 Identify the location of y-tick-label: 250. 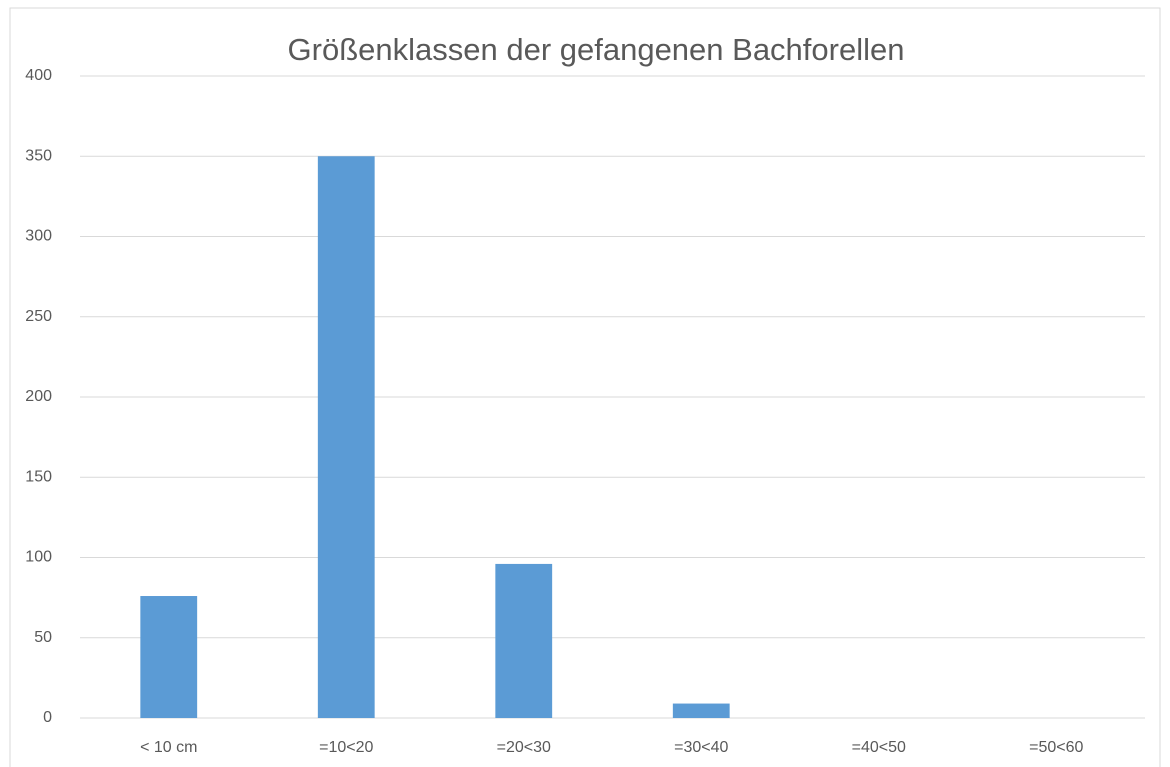
(38, 316).